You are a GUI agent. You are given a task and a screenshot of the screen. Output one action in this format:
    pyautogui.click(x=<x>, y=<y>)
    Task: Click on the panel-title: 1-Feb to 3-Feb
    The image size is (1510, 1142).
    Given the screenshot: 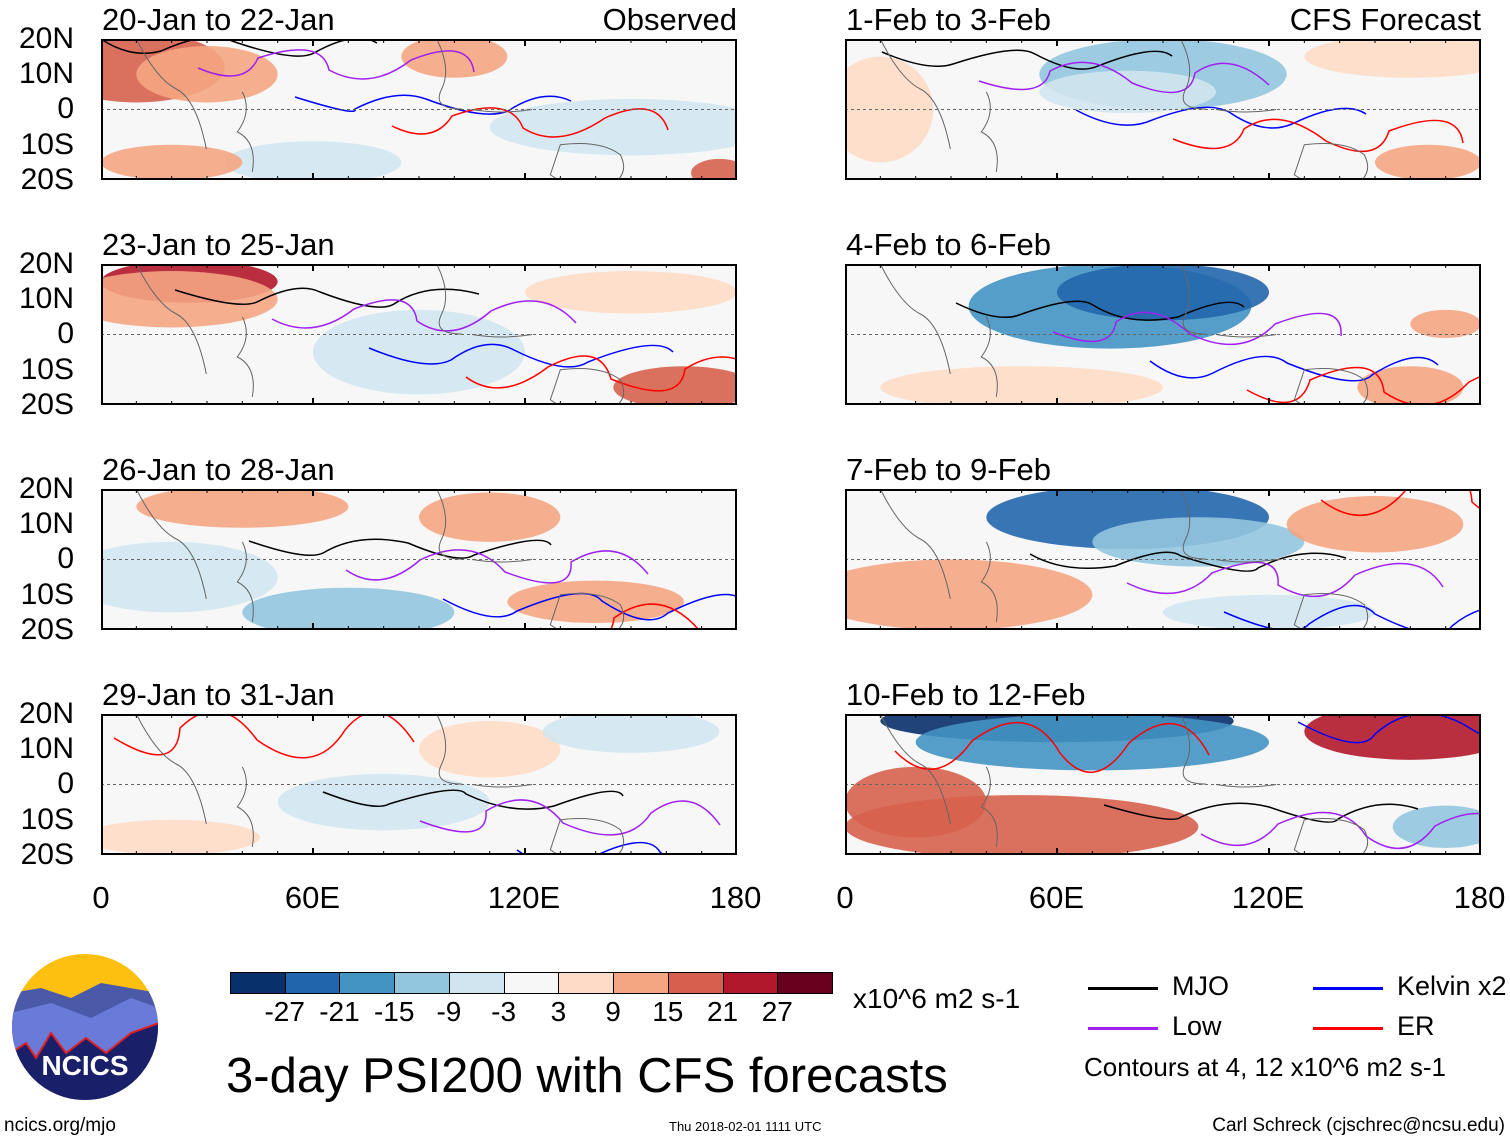 What is the action you would take?
    pyautogui.click(x=949, y=19)
    